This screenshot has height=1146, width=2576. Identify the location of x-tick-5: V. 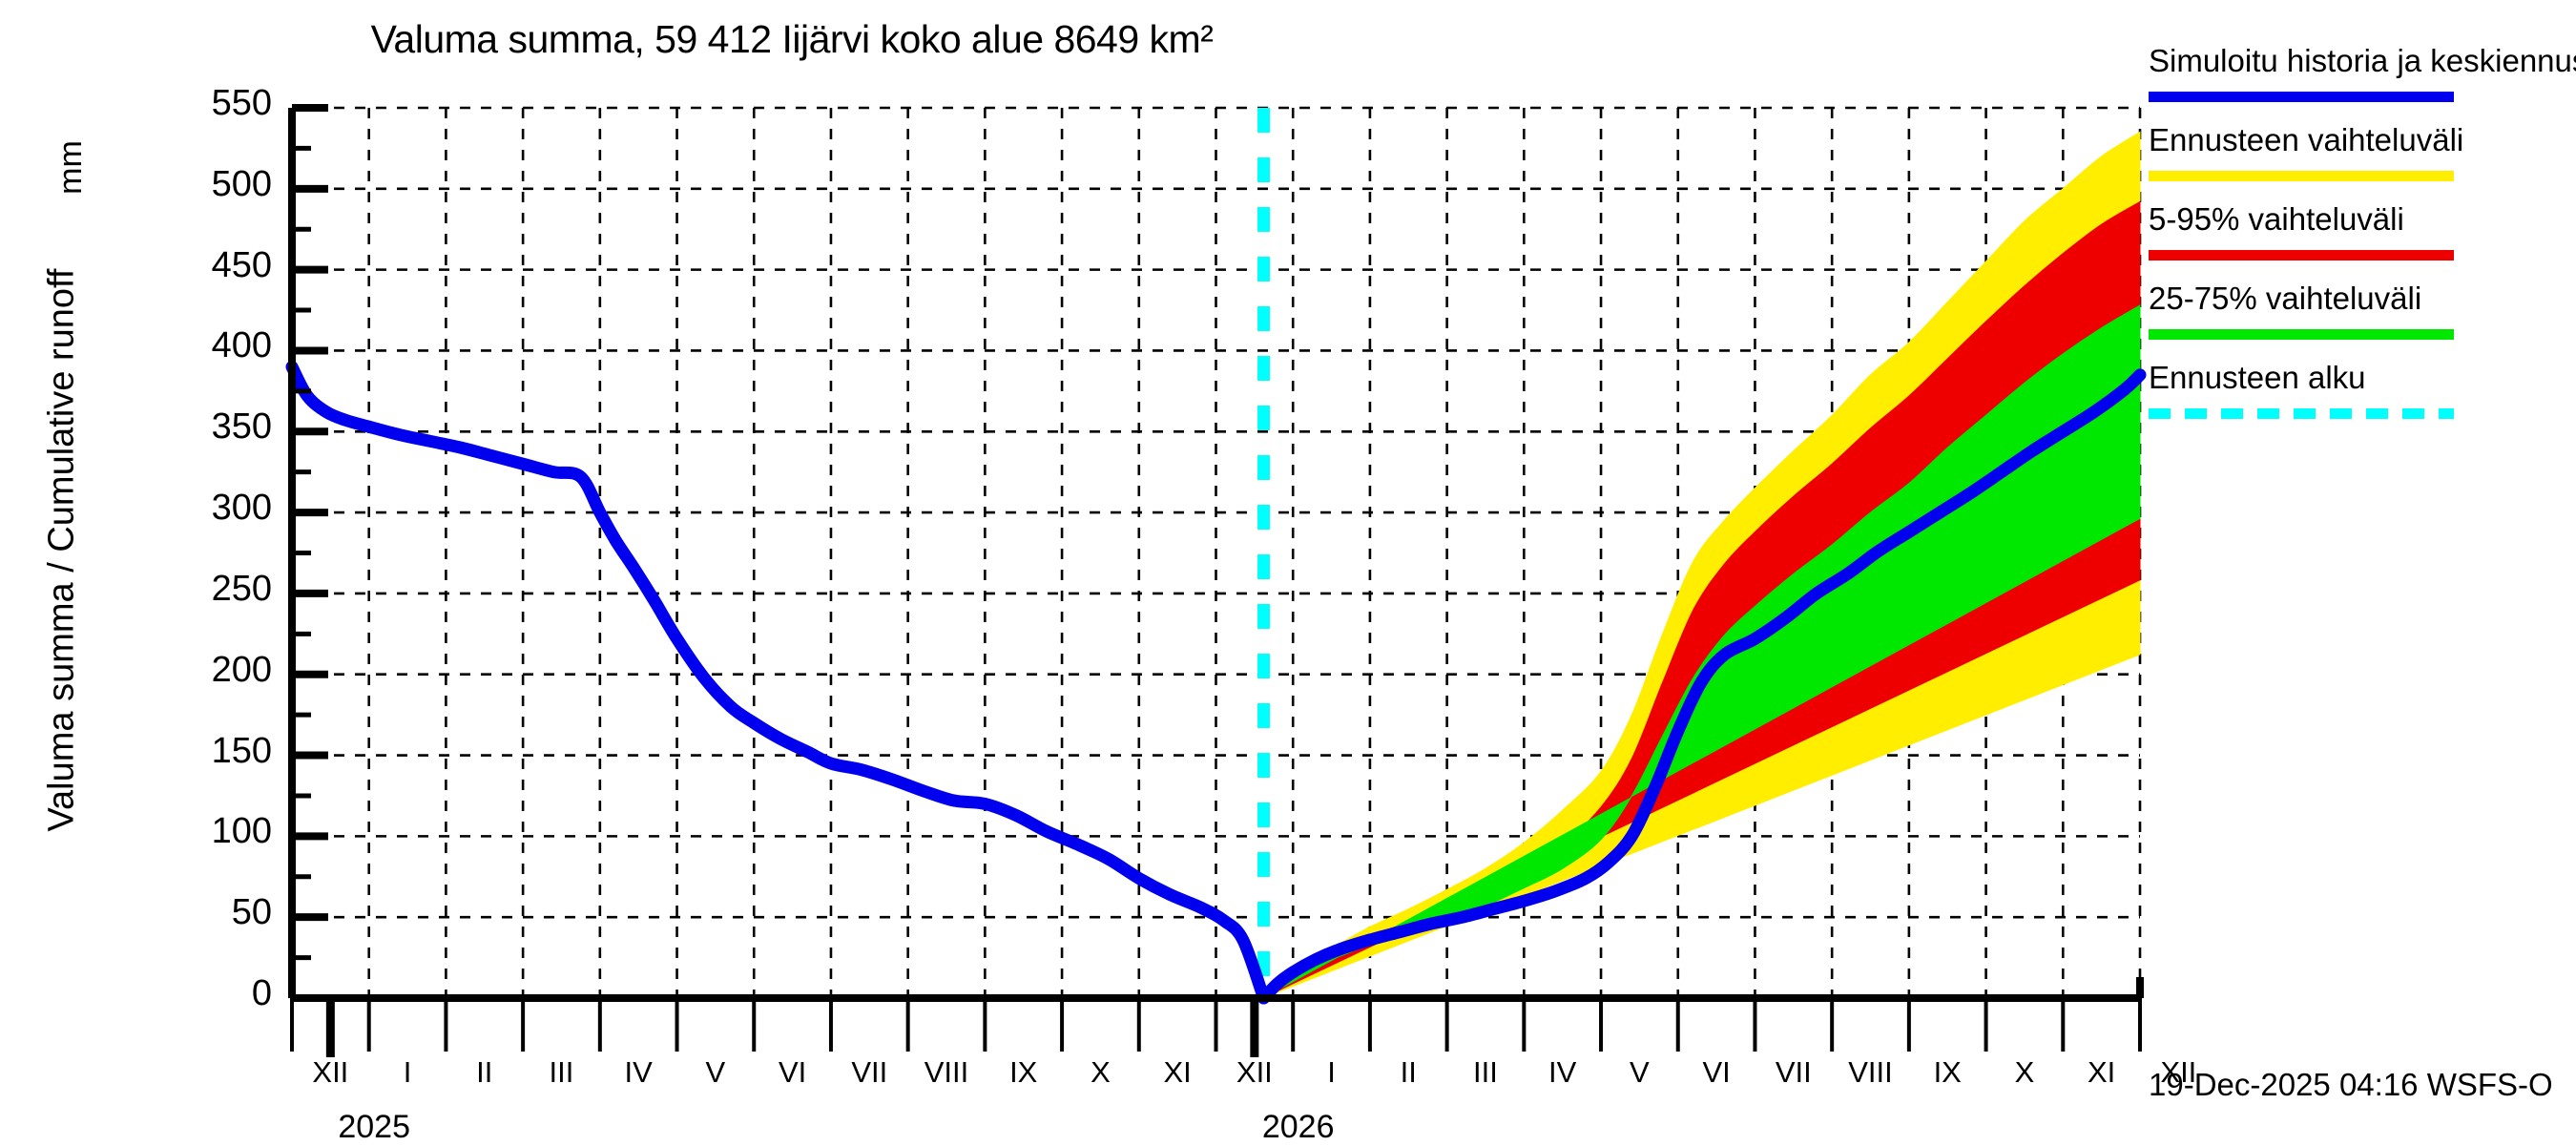
(715, 1072).